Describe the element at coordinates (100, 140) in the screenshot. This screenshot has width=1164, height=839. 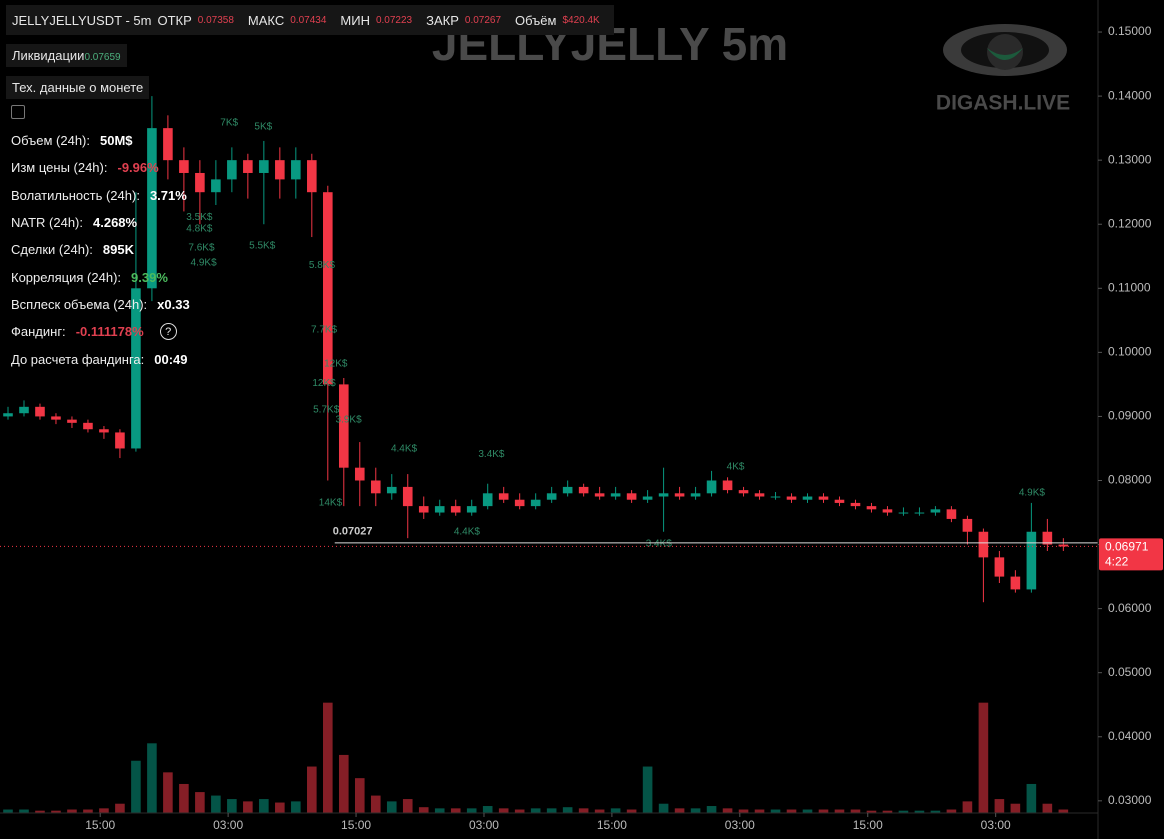
I see `stat-row: Объем (24h): 50M$` at that location.